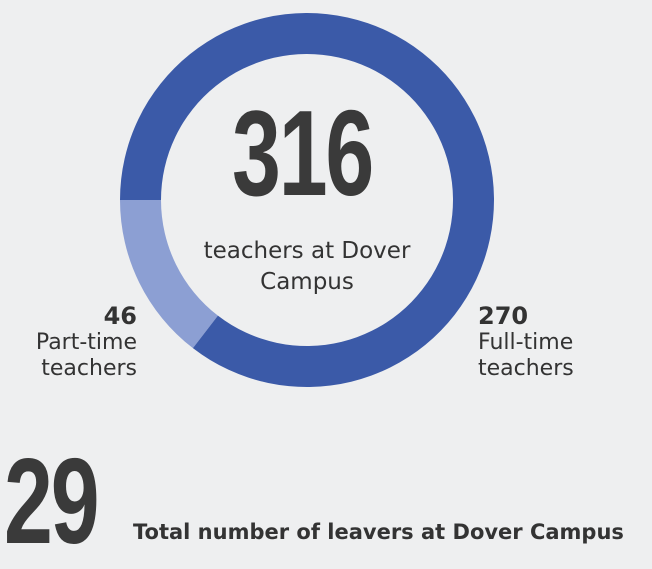  What do you see at coordinates (303, 153) in the screenshot?
I see `center-value: 316` at bounding box center [303, 153].